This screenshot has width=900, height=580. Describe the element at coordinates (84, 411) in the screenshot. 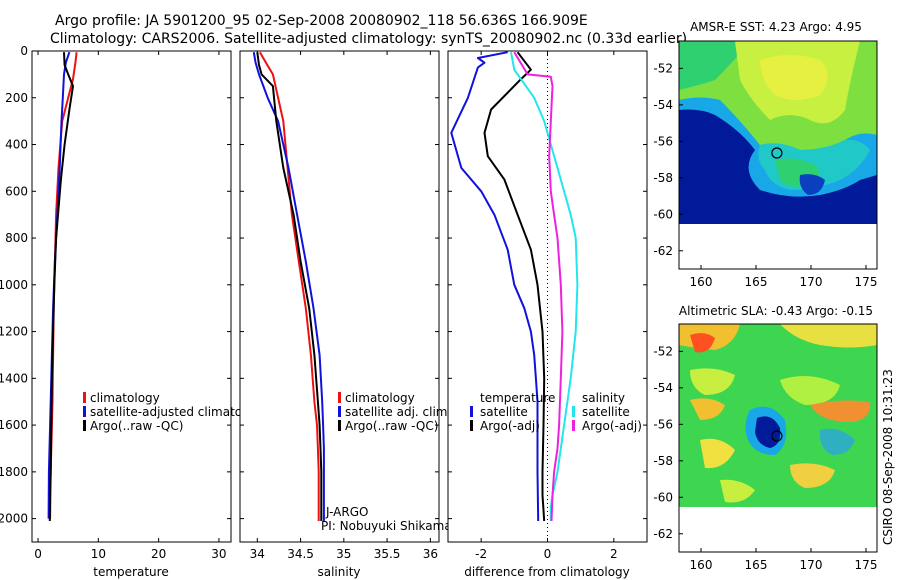

I see `legend-swatch-satellite-adjusted` at that location.